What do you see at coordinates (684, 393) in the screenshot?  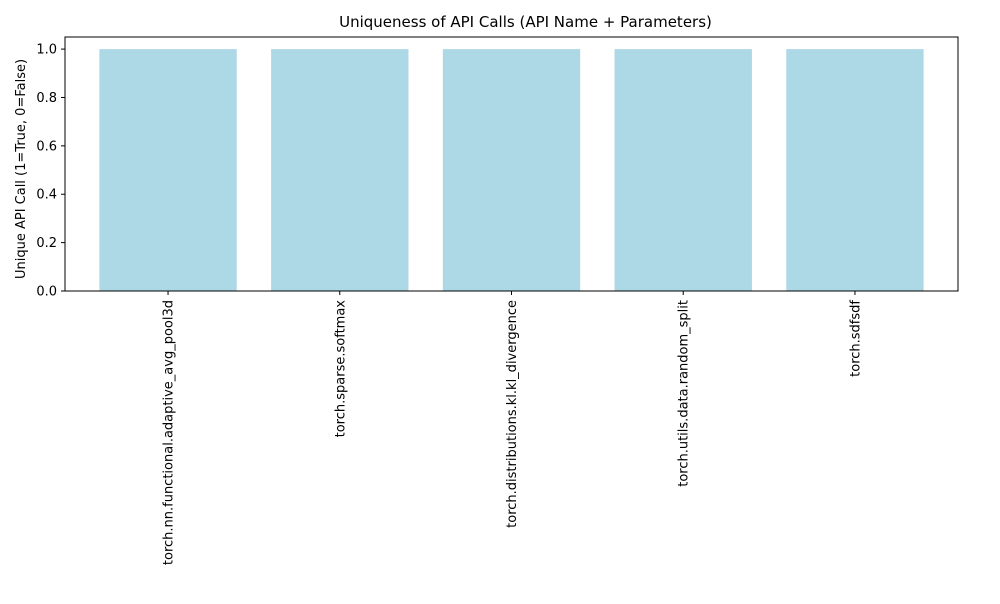 I see `x-tick-label: torch.utils.data.random_split` at bounding box center [684, 393].